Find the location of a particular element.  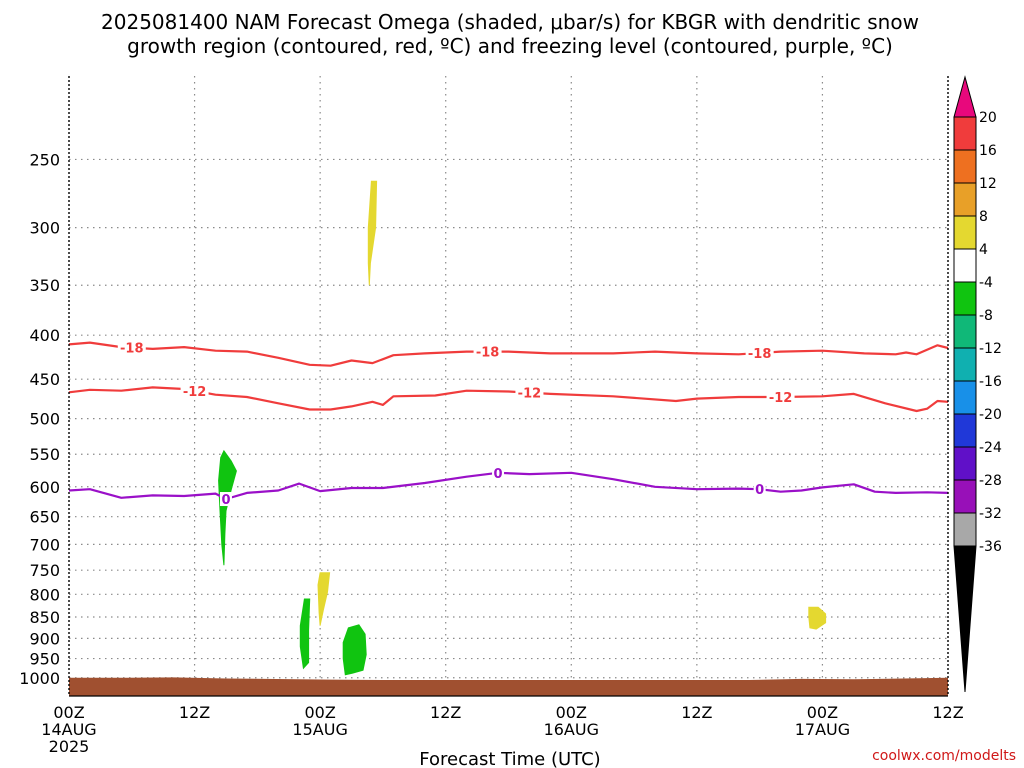

colorbar: 20 16 12 8 4 -4 -8 -12 -16 -20 -24 -28 -32 -36 is located at coordinates (977, 384).